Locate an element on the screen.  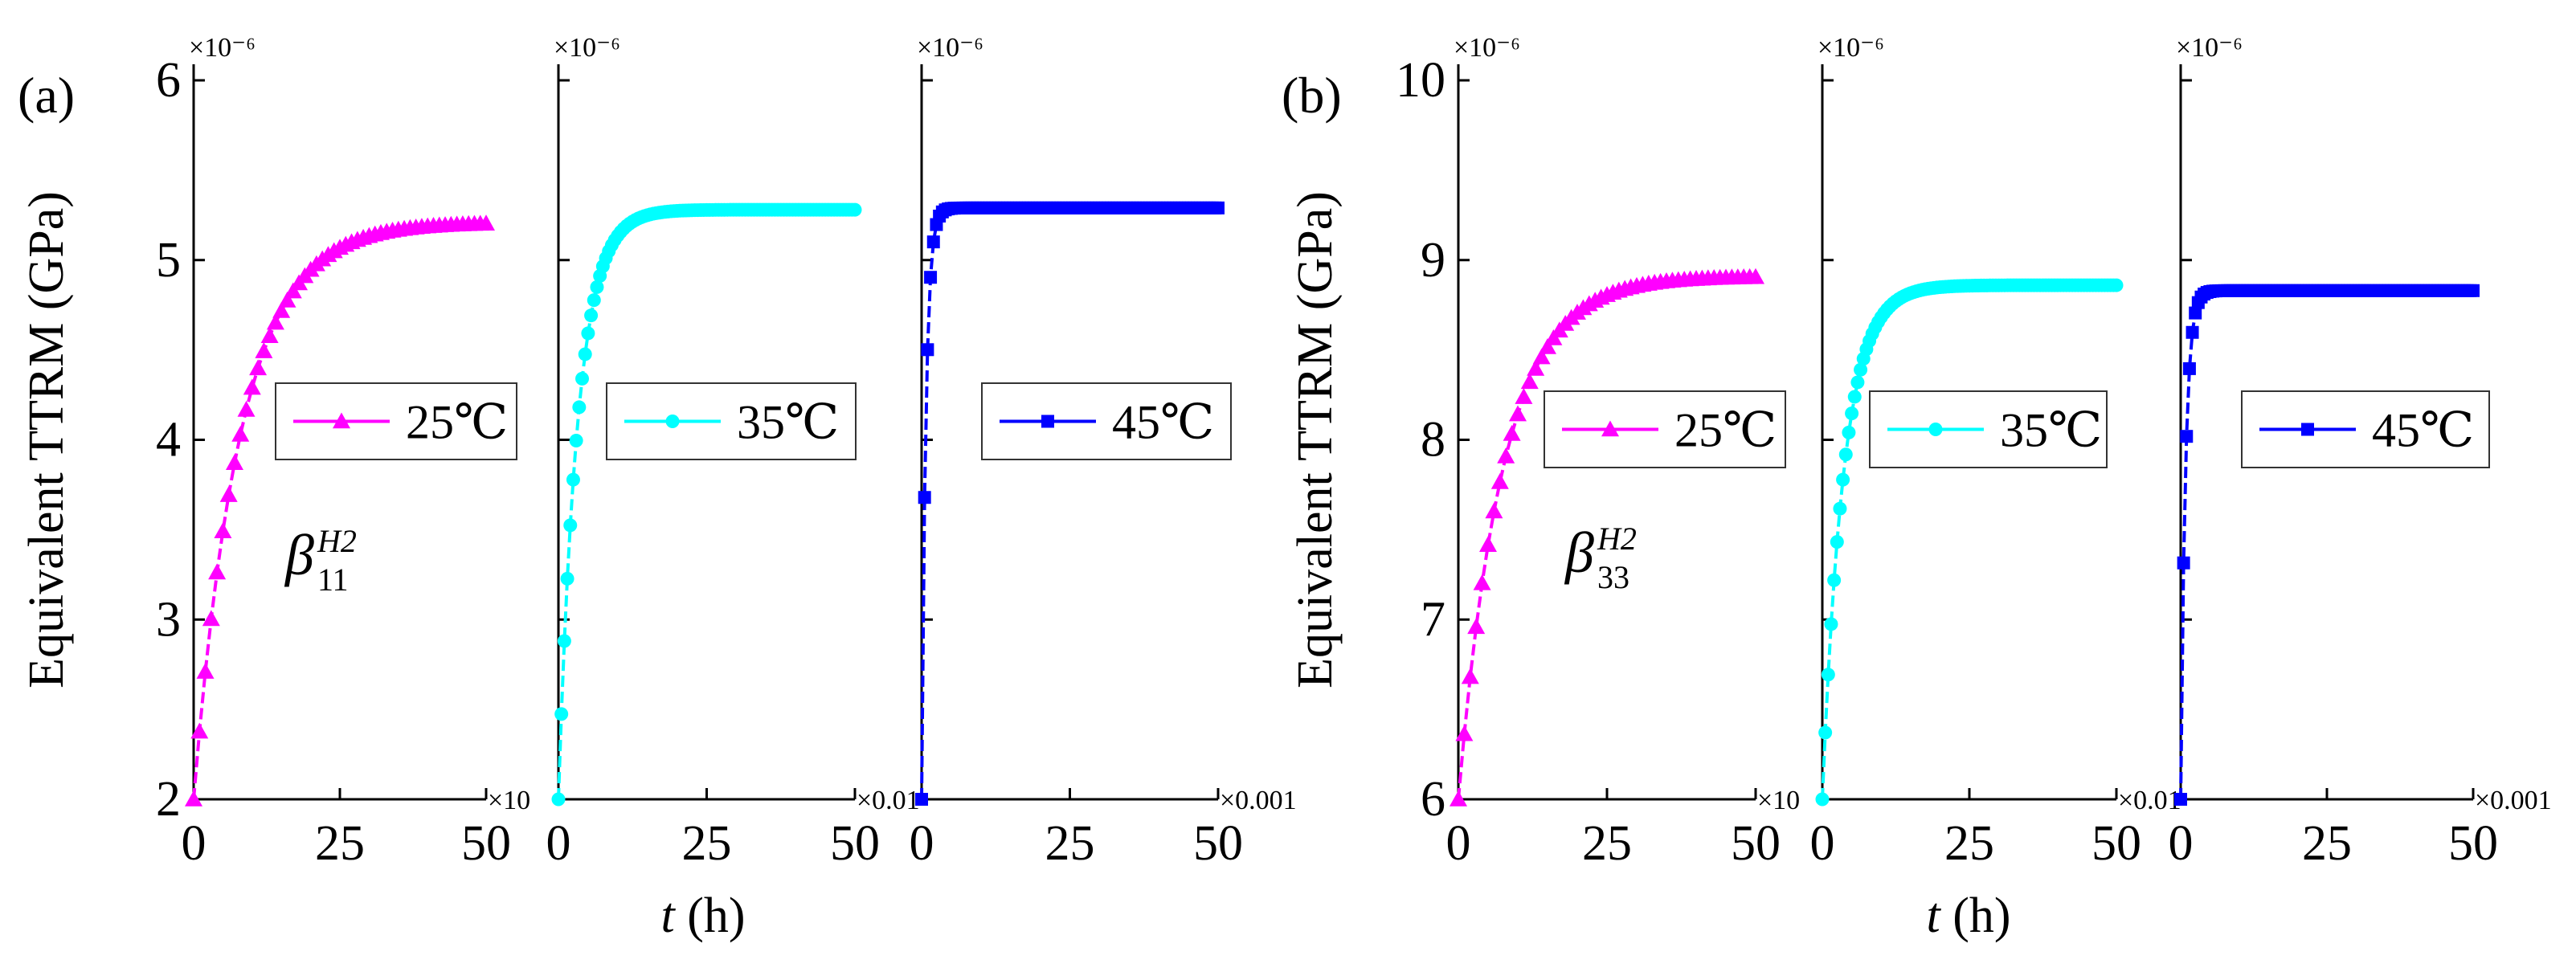
y-tick-label: 9 is located at coordinates (1433, 260).